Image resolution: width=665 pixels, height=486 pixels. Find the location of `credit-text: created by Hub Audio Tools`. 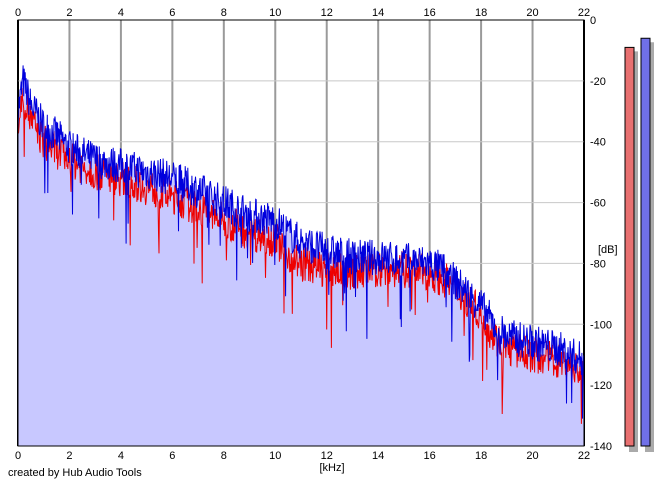

credit-text: created by Hub Audio Tools is located at coordinates (75, 473).